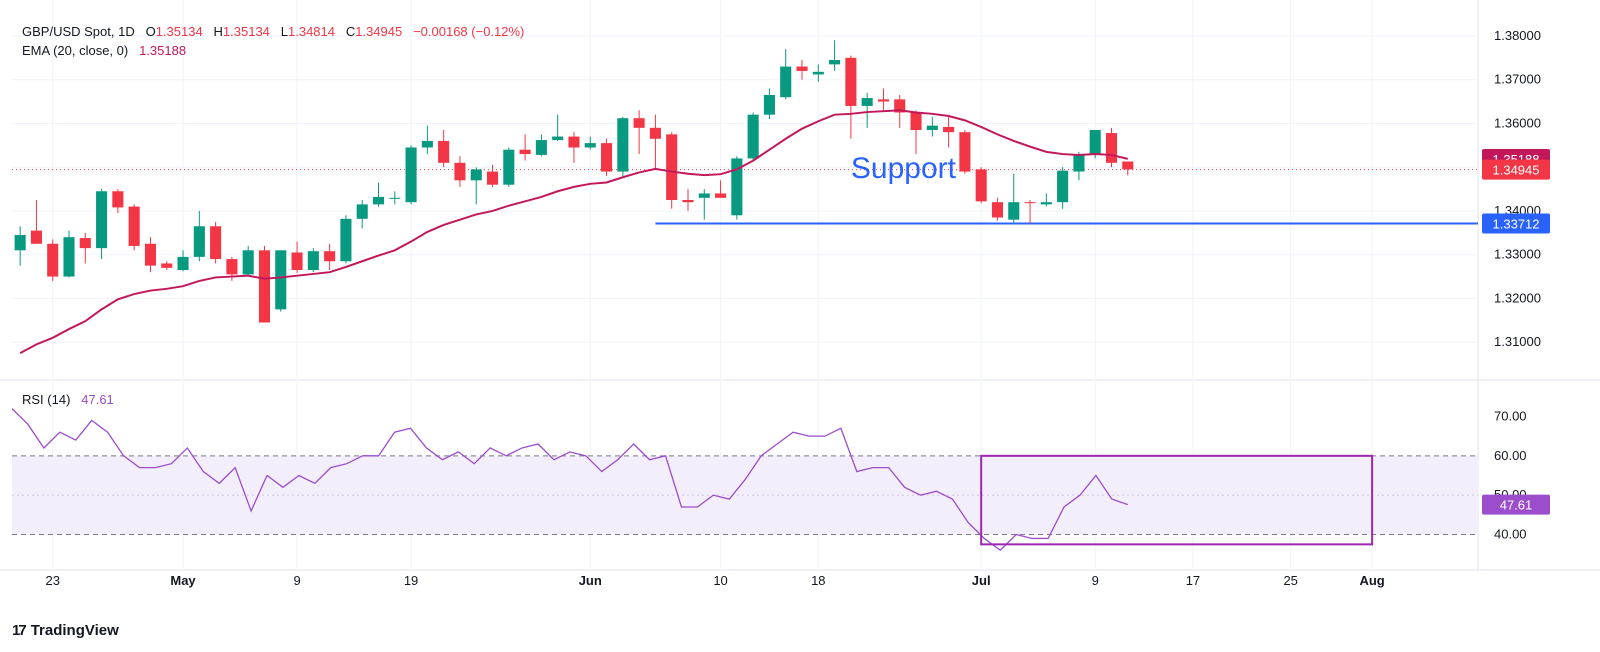  I want to click on time-tick-label: Jul, so click(981, 580).